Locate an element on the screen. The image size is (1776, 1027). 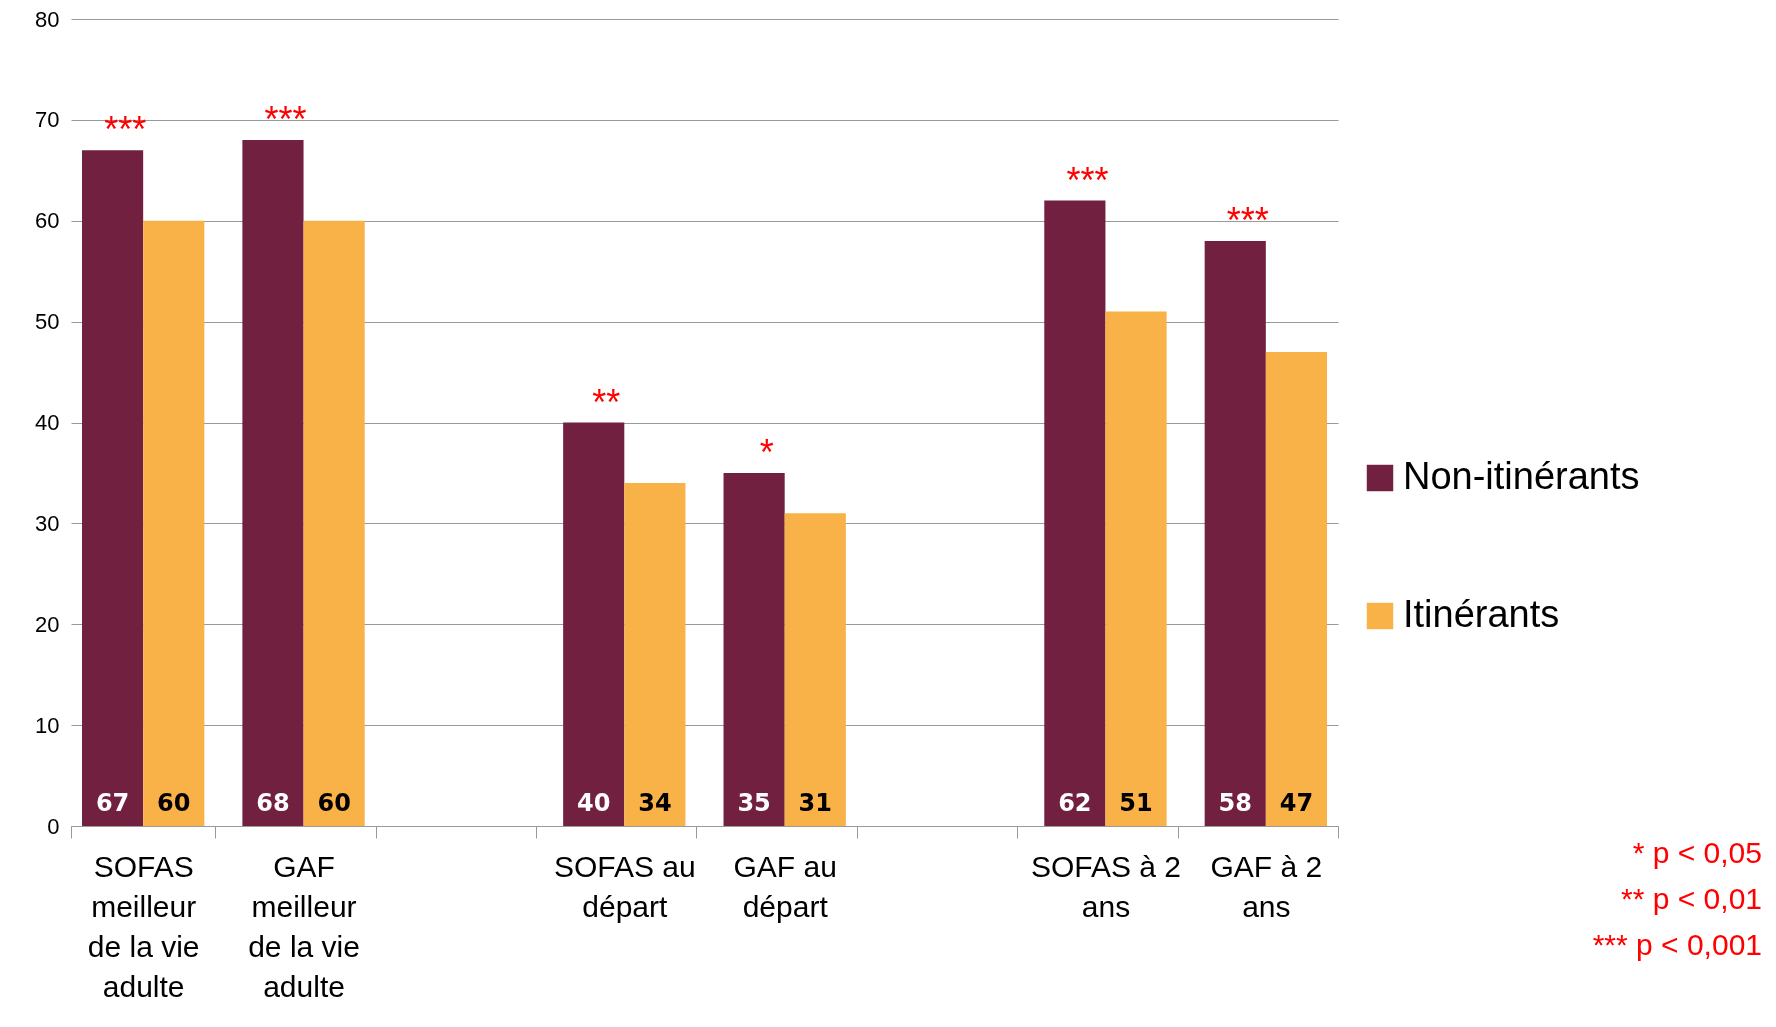
y-tick-label: 40 is located at coordinates (47, 422).